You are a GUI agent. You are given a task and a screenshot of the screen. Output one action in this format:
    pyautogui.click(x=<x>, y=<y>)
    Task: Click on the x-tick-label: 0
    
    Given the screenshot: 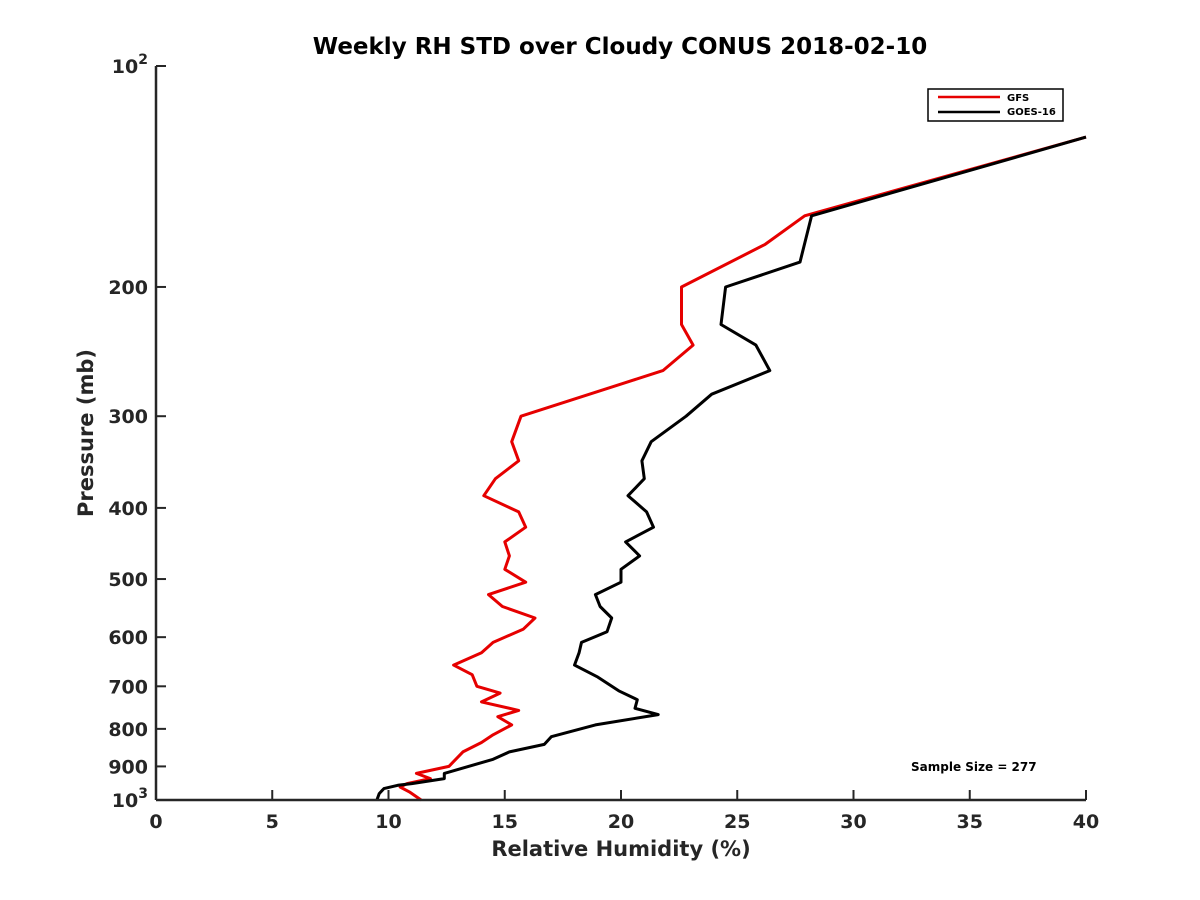 What is the action you would take?
    pyautogui.click(x=155, y=822)
    